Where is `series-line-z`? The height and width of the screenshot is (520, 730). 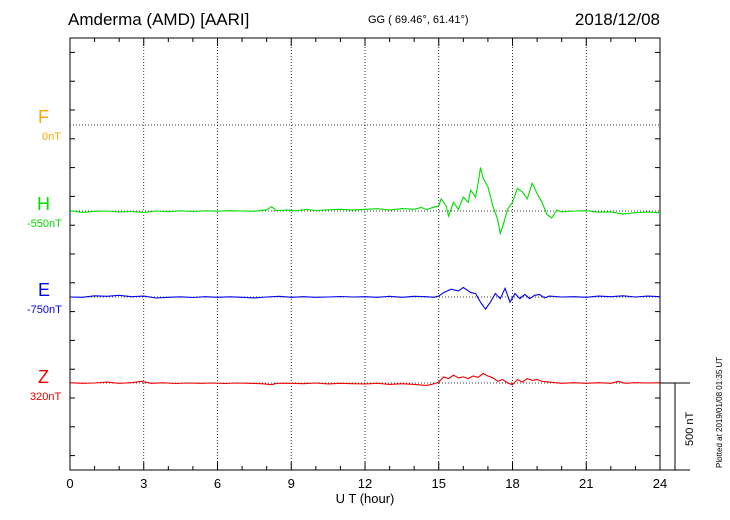
series-line-z is located at coordinates (365, 379).